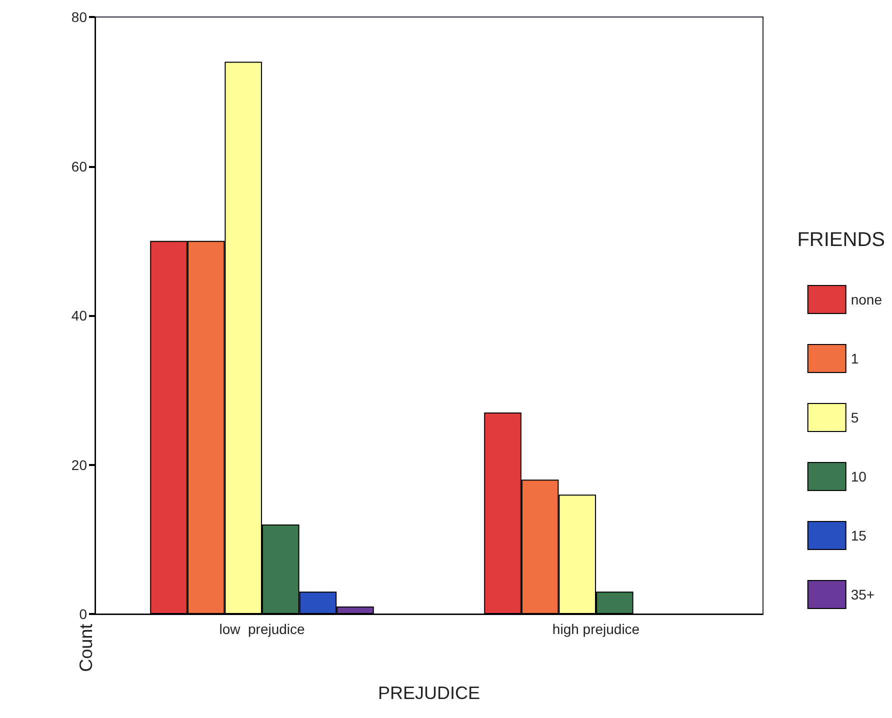 Image resolution: width=892 pixels, height=718 pixels. What do you see at coordinates (83, 614) in the screenshot?
I see `y-tick-label: 0` at bounding box center [83, 614].